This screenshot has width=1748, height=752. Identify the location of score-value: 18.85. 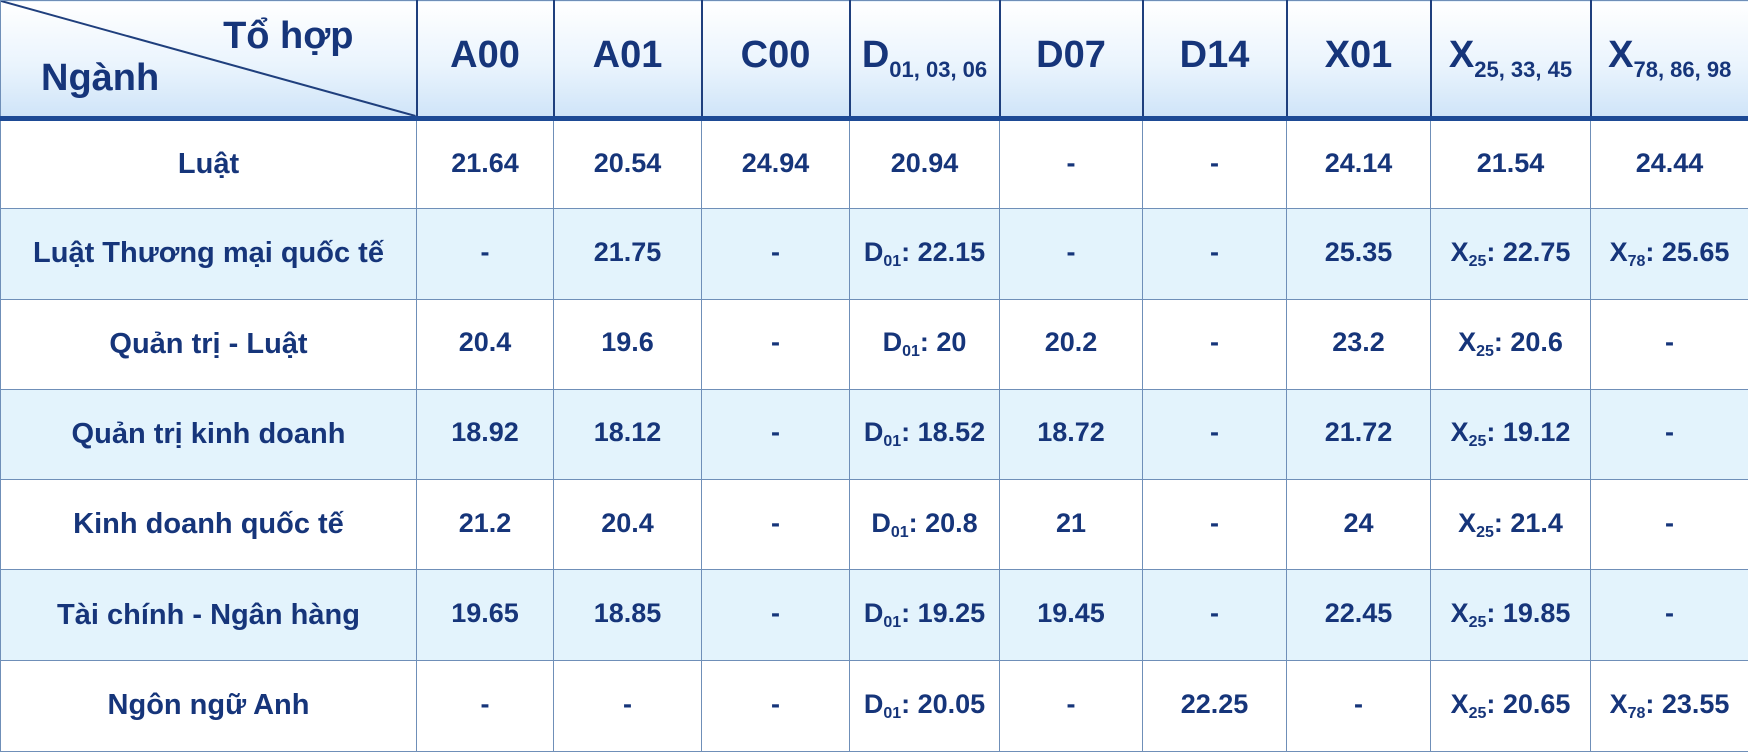
(627, 613).